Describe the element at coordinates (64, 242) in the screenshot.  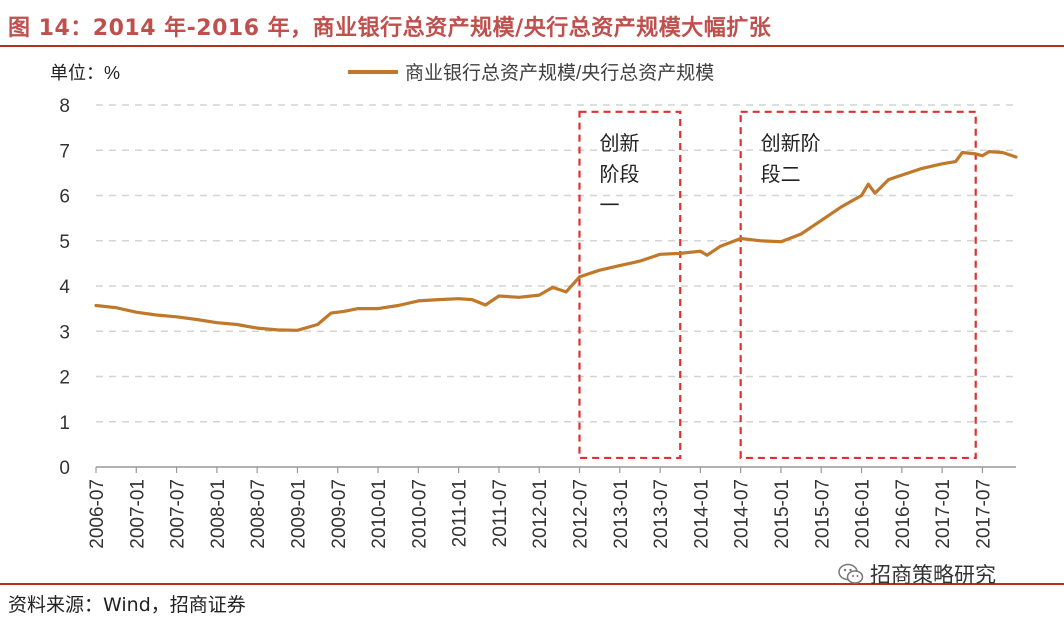
I see `y-tick-label: 5` at that location.